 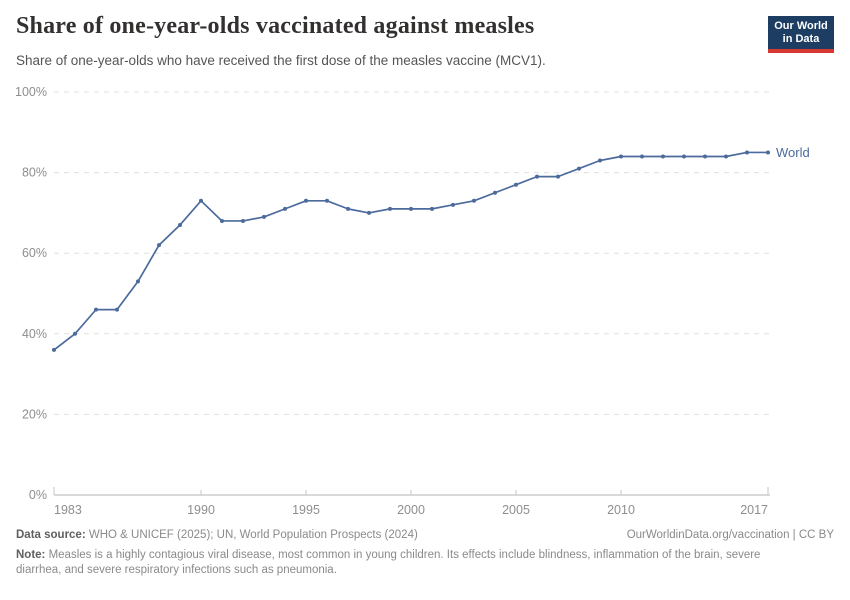 I want to click on x-axis-tick-label: 1983, so click(x=68, y=510).